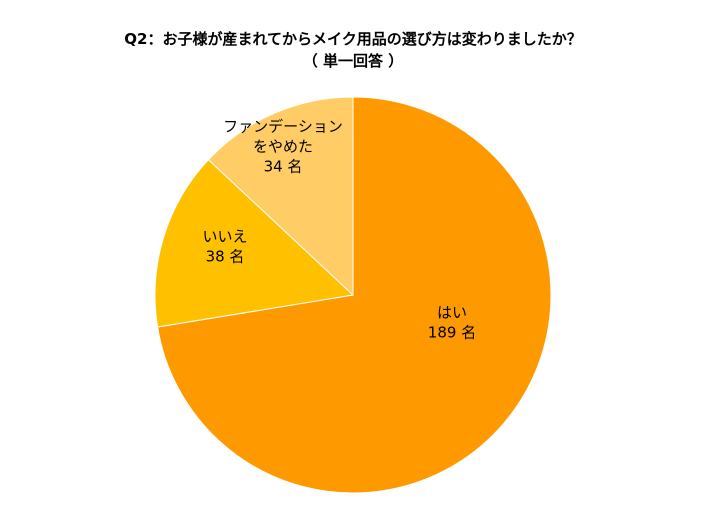 This screenshot has width=706, height=526. I want to click on slice-label-1-line-0: いいえ, so click(224, 237).